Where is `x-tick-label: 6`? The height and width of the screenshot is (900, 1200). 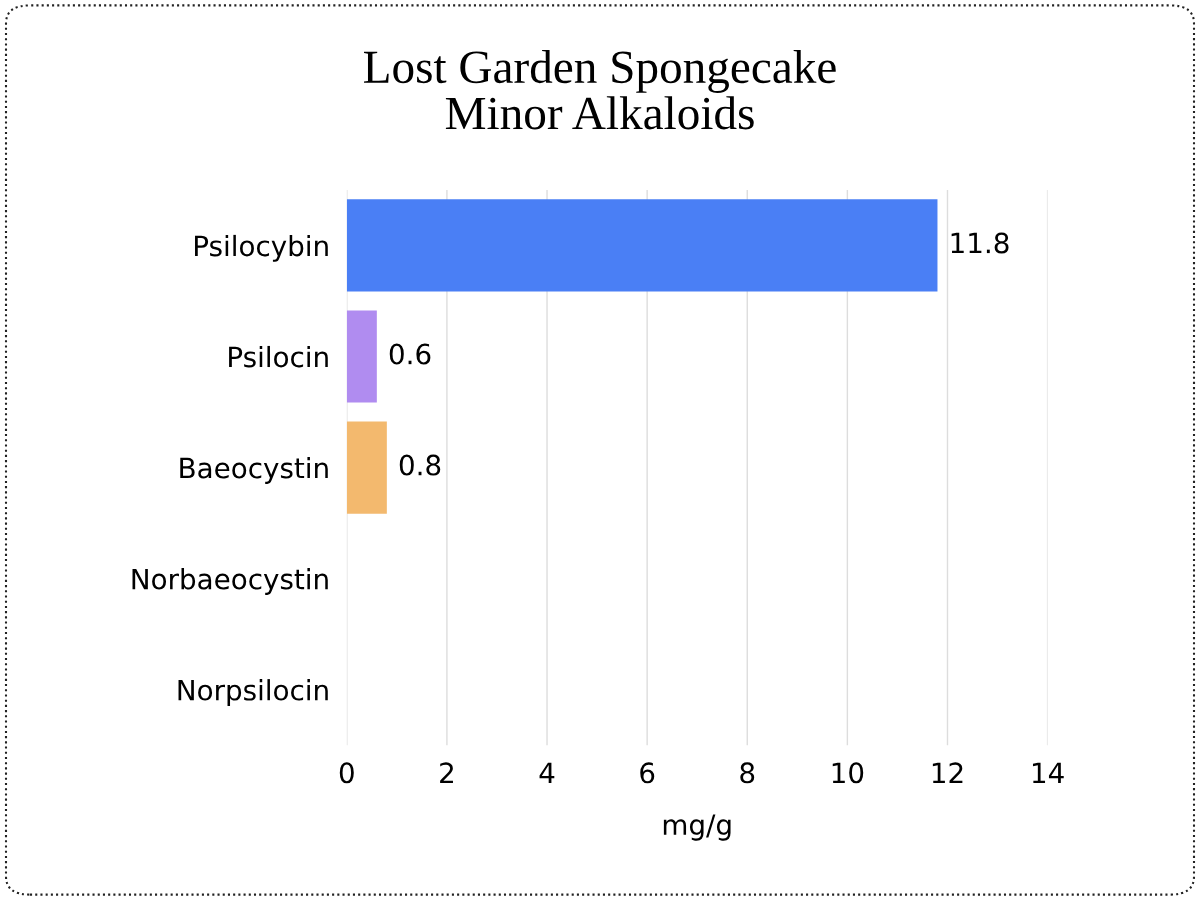 x-tick-label: 6 is located at coordinates (647, 773).